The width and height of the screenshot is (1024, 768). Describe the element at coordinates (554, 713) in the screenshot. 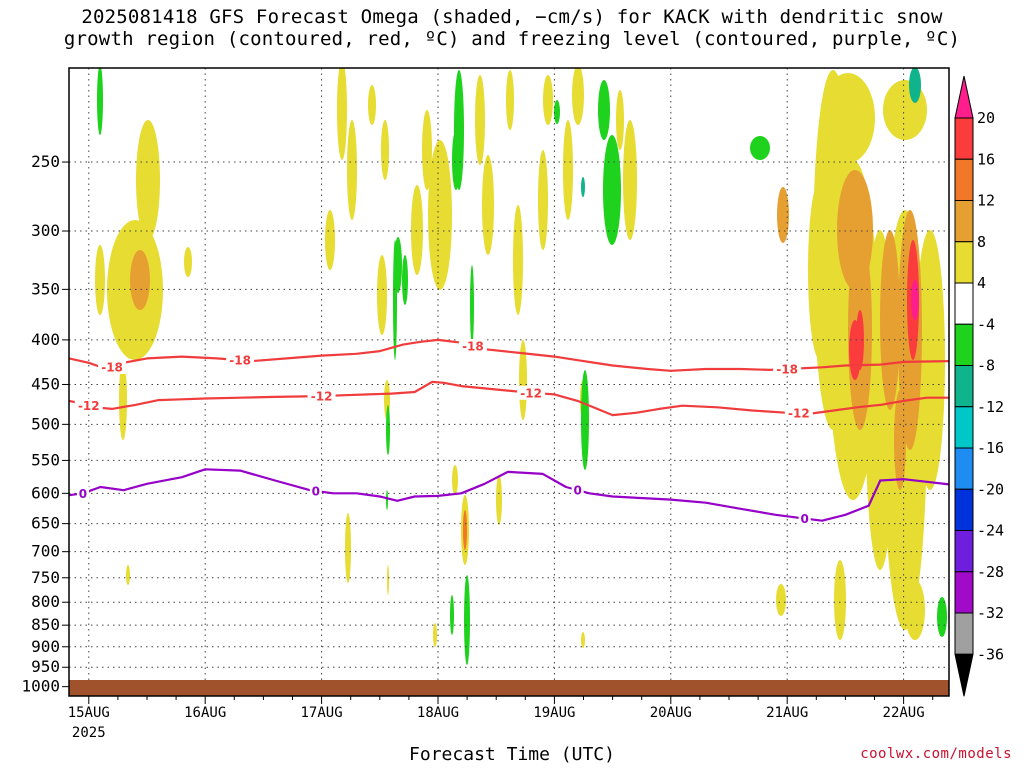

I see `x-tick-label: 19AUG` at that location.